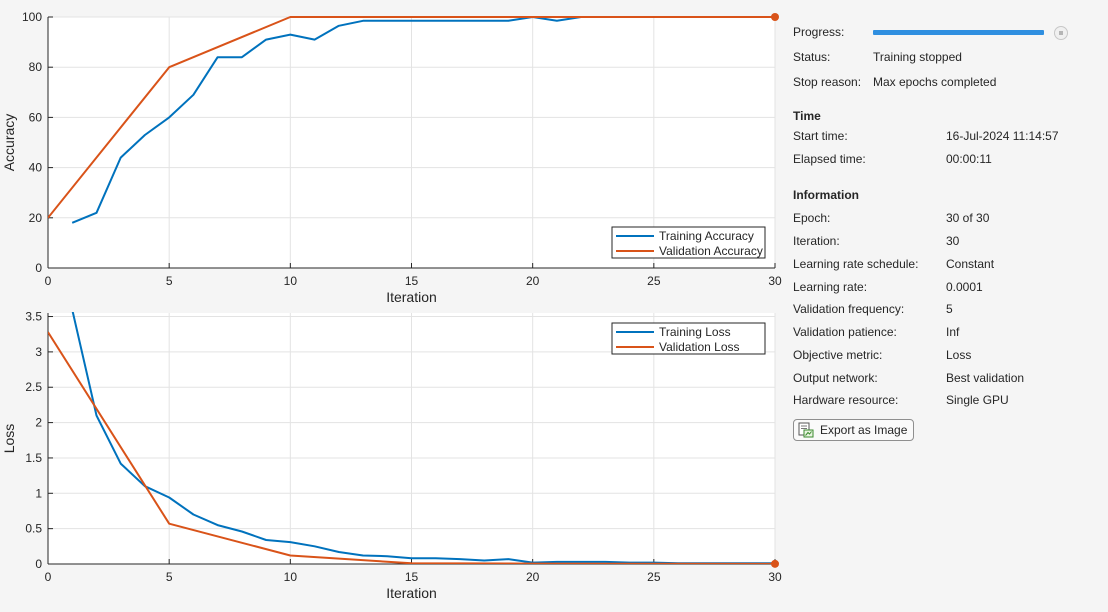  Describe the element at coordinates (838, 355) in the screenshot. I see `info-label: Objective metric:` at that location.